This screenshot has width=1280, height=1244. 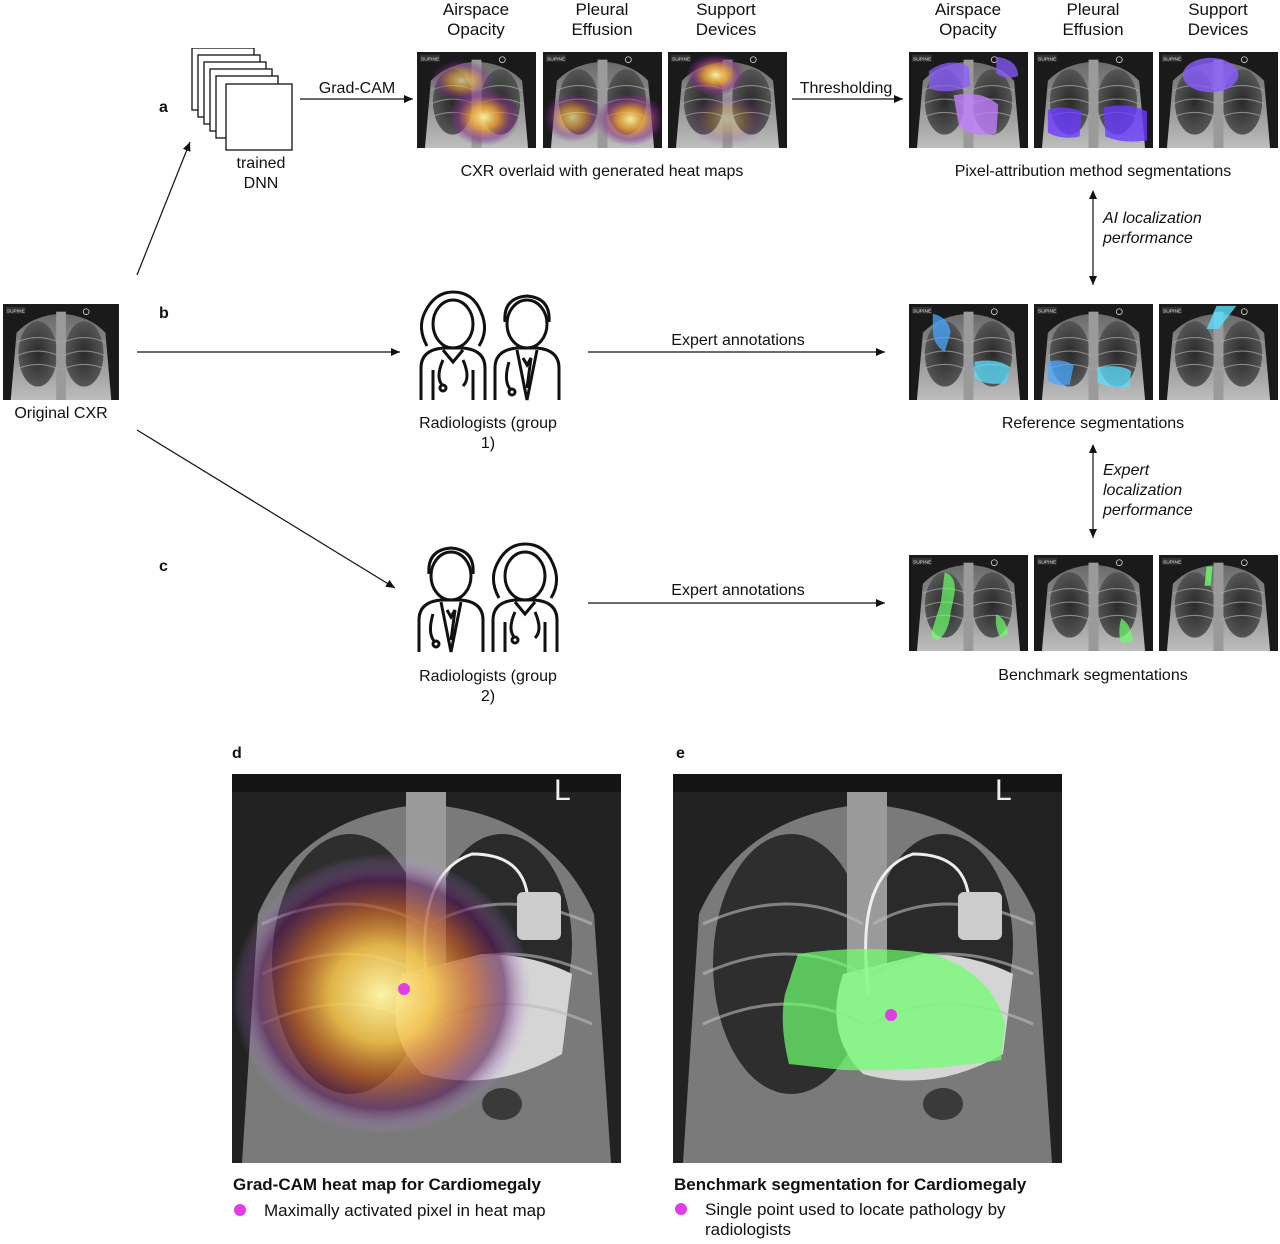 What do you see at coordinates (1093, 19) in the screenshot?
I see `header-right-pleural-effusion: Pleural Effusion` at bounding box center [1093, 19].